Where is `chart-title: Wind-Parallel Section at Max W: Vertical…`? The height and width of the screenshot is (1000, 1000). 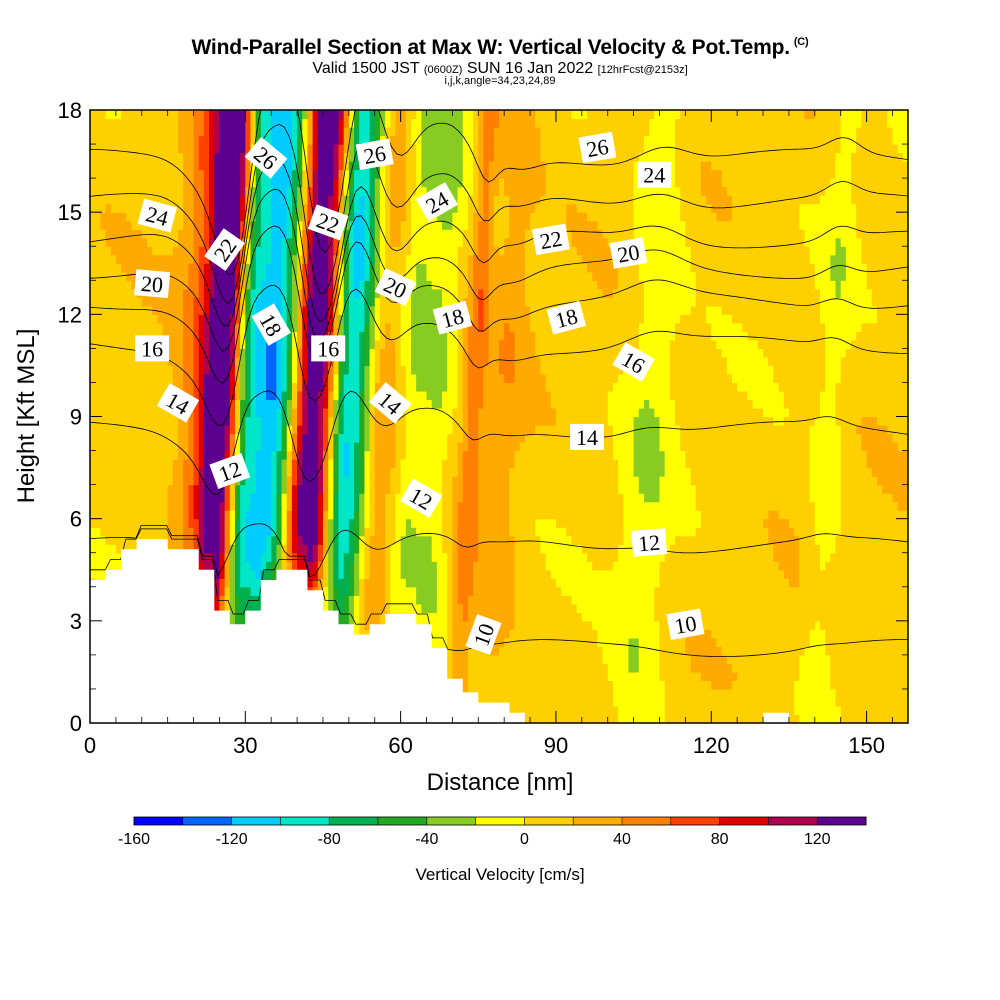 chart-title: Wind-Parallel Section at Max W: Vertical… is located at coordinates (500, 48).